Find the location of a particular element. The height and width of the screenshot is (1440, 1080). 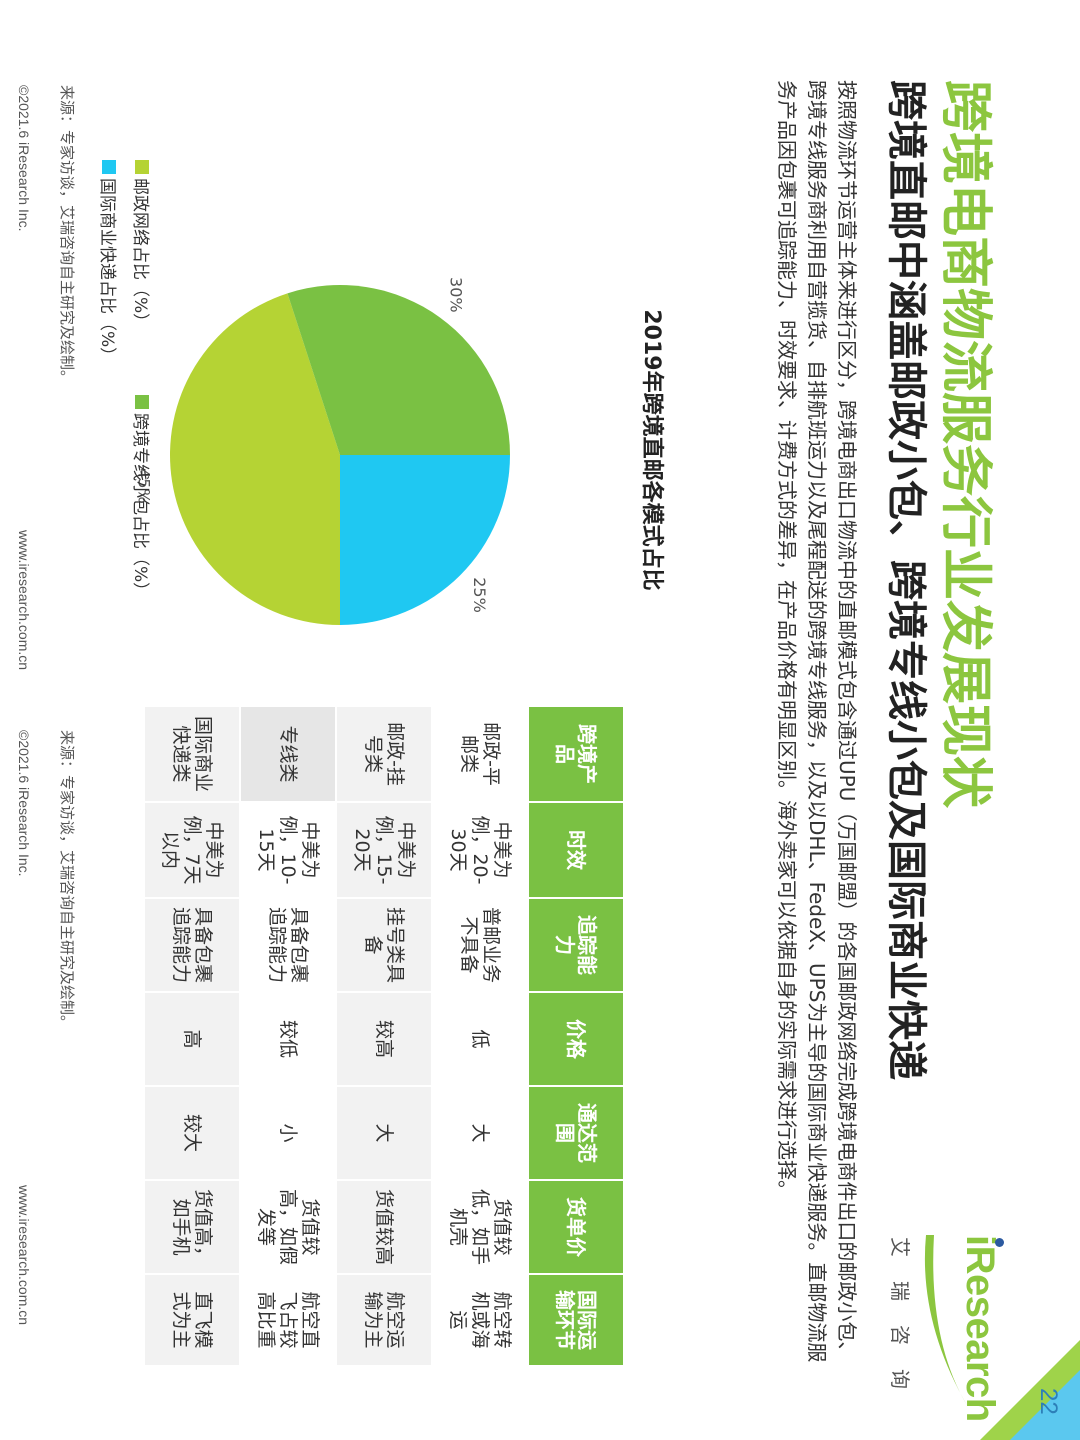

table-cell: 邮政-挂号类 is located at coordinates (384, 754).